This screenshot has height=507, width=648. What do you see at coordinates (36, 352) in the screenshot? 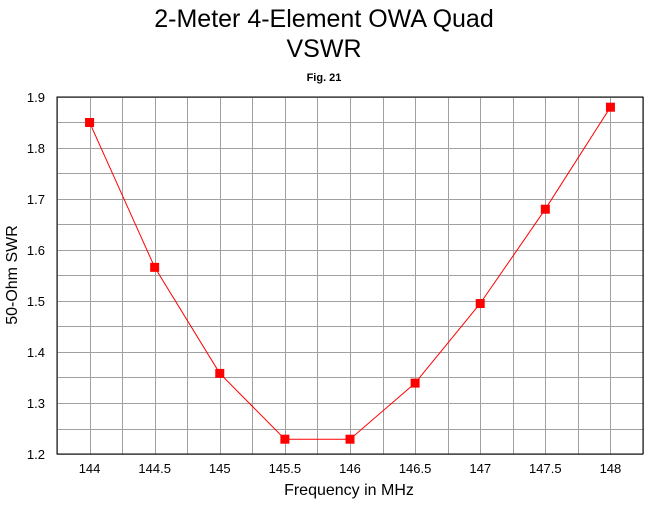
I see `y-tick-label: 1.4` at bounding box center [36, 352].